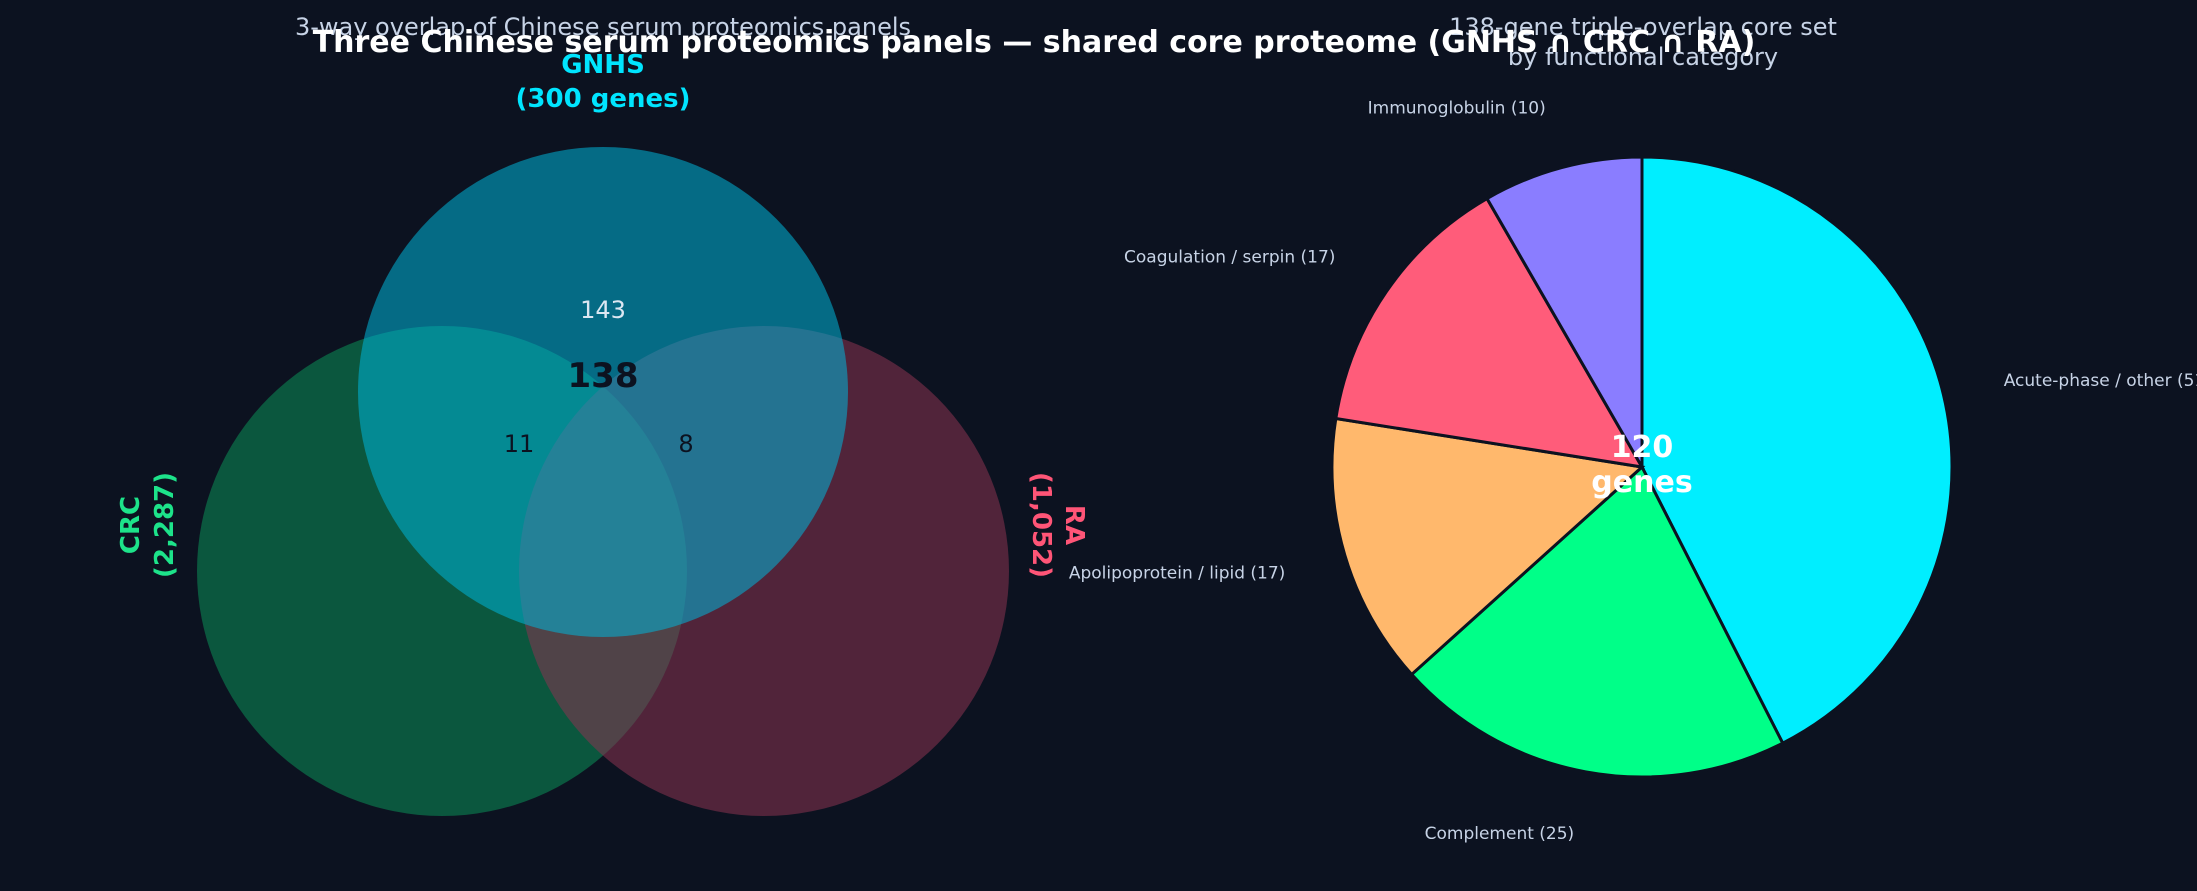  I want to click on pie-label-2: Apolipoprotein / lipid (17), so click(1177, 574).